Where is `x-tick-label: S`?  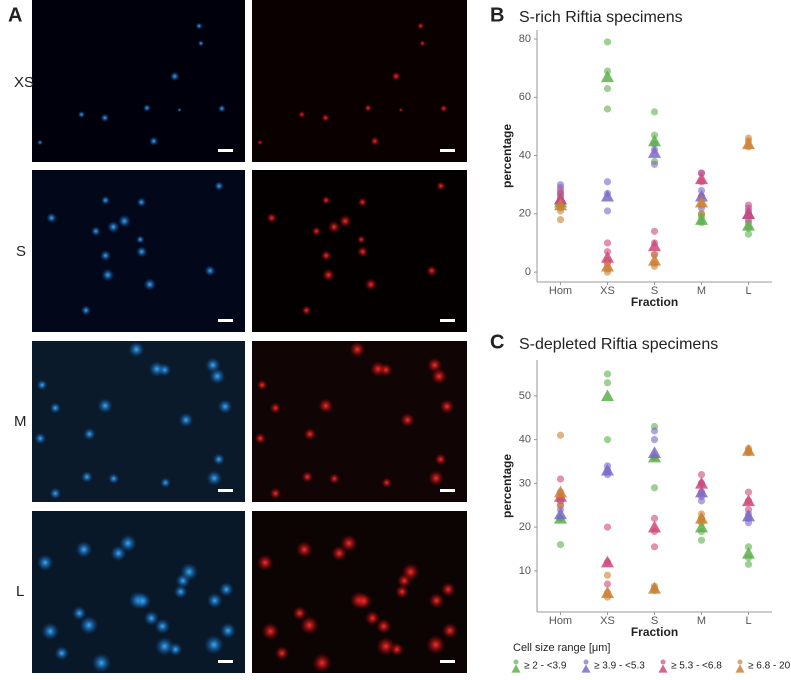
x-tick-label: S is located at coordinates (654, 621).